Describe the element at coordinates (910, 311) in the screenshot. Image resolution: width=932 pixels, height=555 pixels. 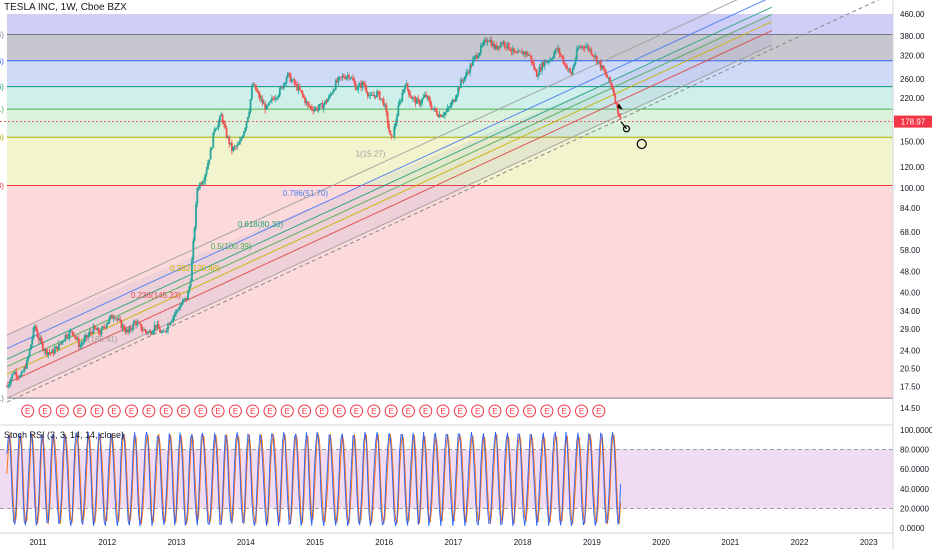
I see `price-tick-label: 34.00` at that location.